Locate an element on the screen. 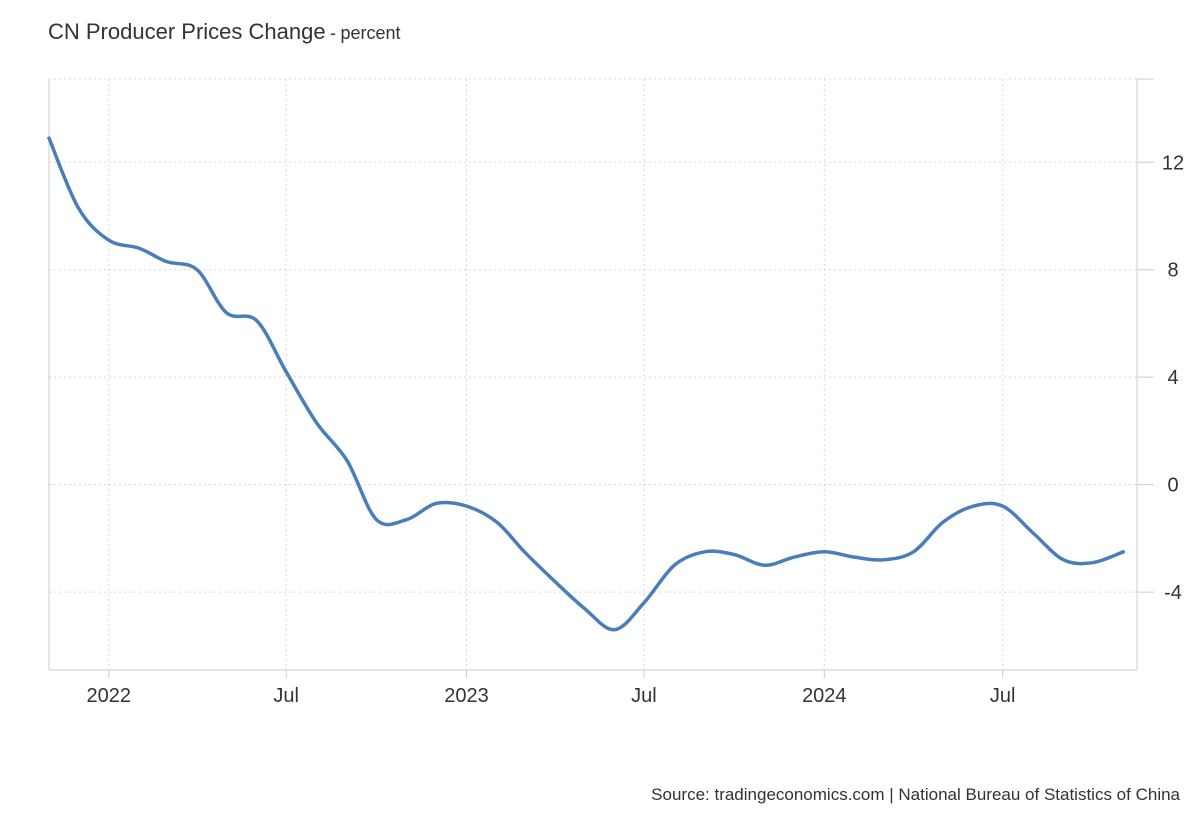 The width and height of the screenshot is (1200, 820). chart-header: CN Producer Prices Change - percent is located at coordinates (224, 32).